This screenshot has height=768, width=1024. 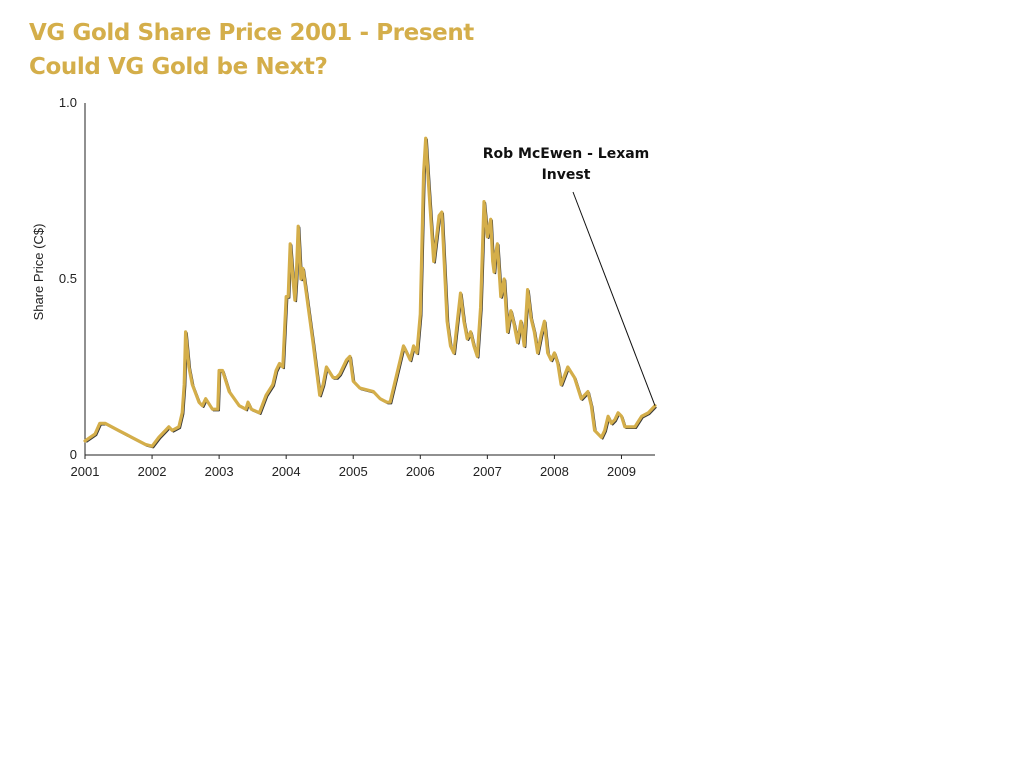 I want to click on annotation-pointer, so click(x=614, y=298).